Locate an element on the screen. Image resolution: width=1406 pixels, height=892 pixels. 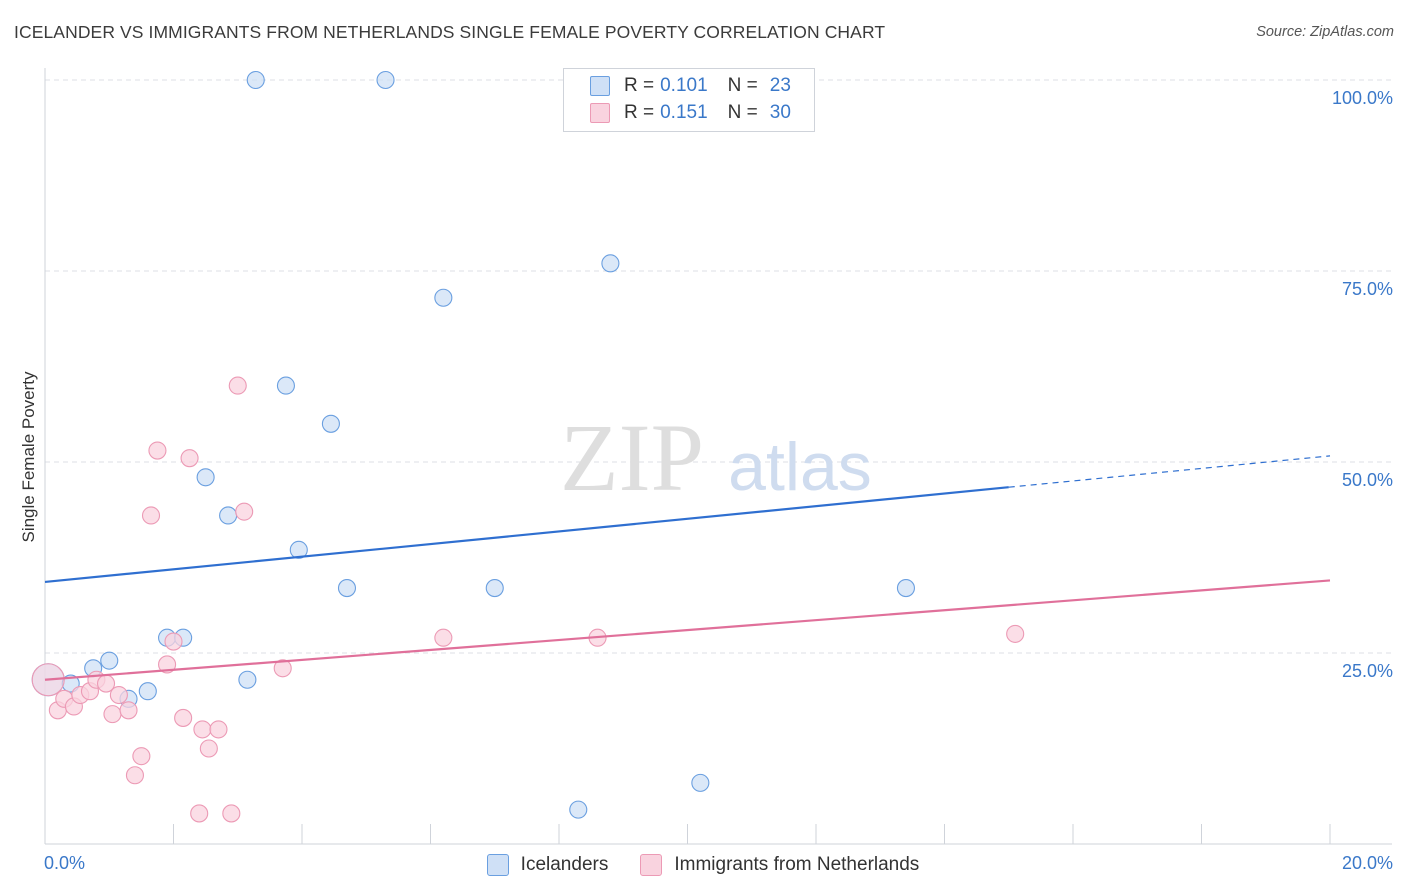
x-tick-label: 0.0% is located at coordinates (64, 863).